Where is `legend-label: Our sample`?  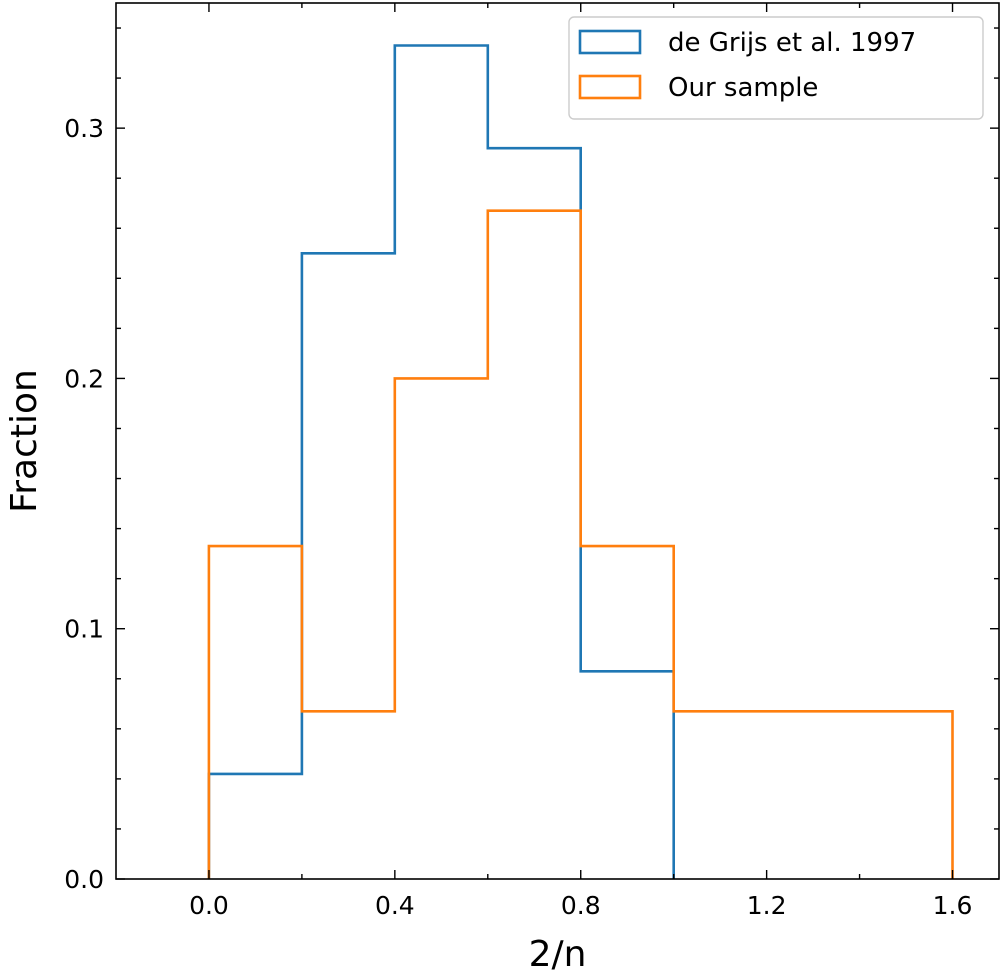
legend-label: Our sample is located at coordinates (743, 88).